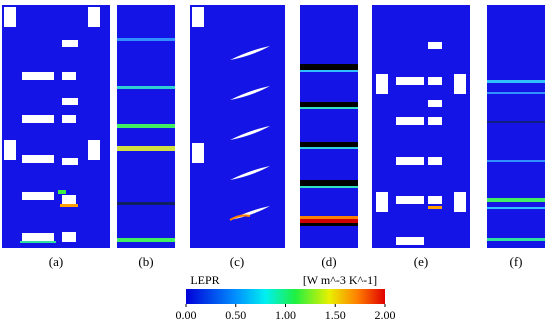  Describe the element at coordinates (145, 261) in the screenshot. I see `panel-label: (b)` at that location.